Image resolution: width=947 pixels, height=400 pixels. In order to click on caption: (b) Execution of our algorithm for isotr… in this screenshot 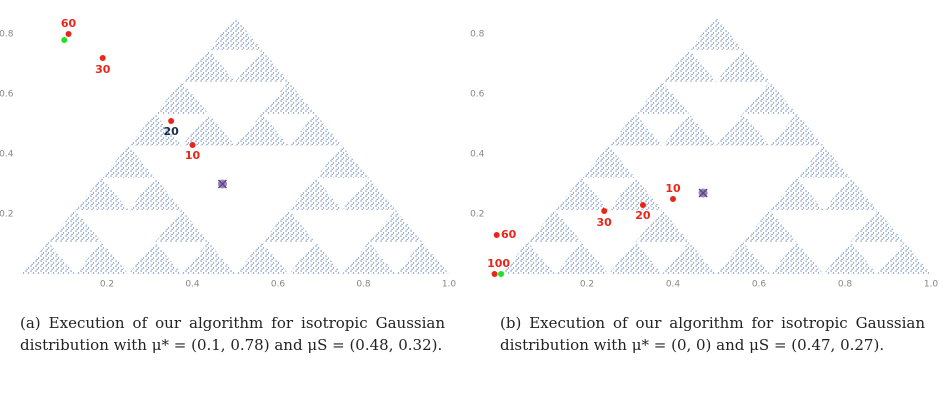, I will do `click(712, 334)`.